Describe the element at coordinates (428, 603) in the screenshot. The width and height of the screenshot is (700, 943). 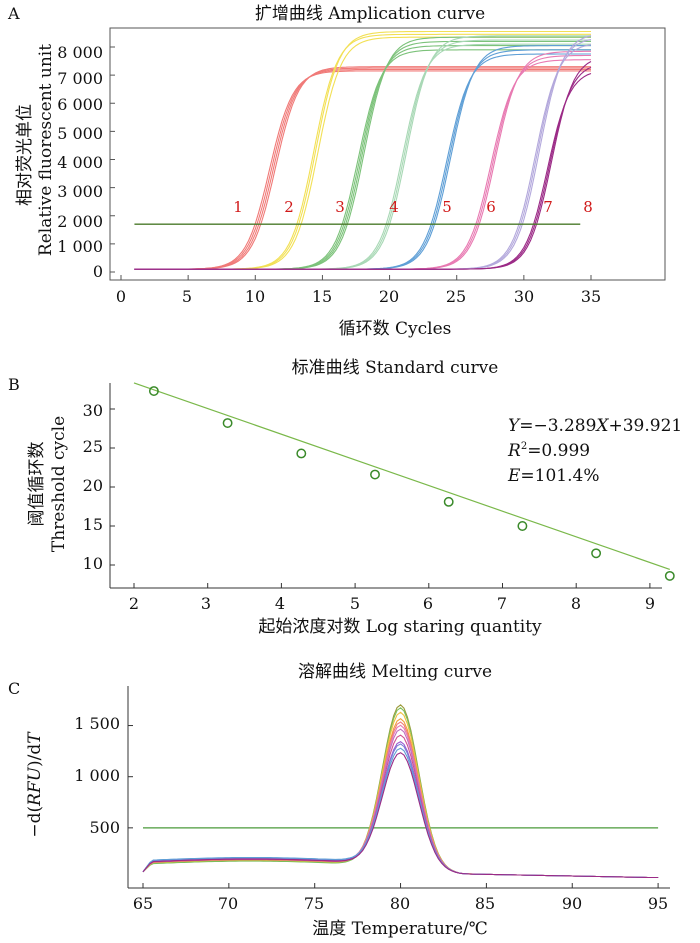
I see `x-tick-label: 6` at that location.